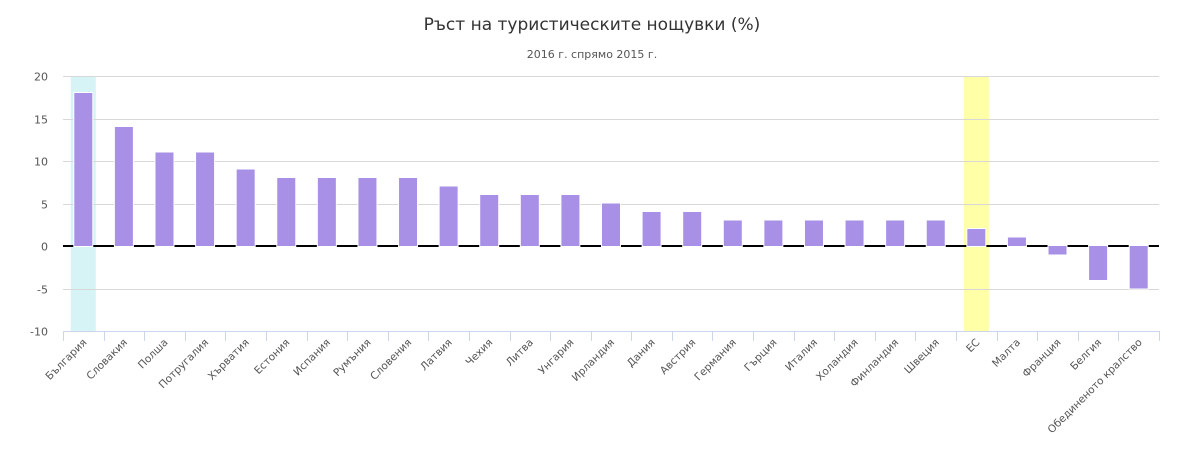 The height and width of the screenshot is (458, 1183). I want to click on x-tick-label: Полша, so click(153, 354).